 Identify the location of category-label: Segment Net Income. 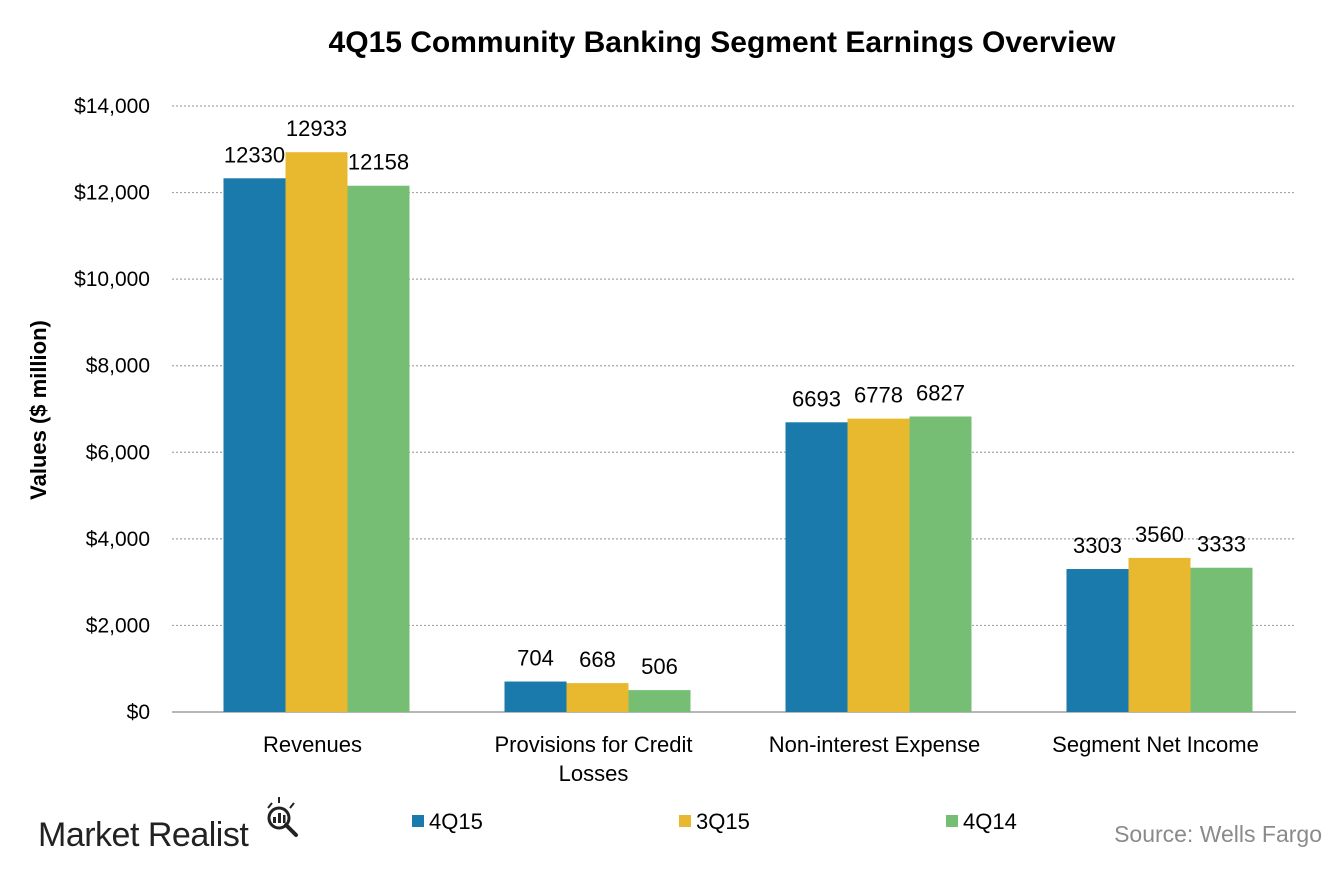
(1155, 744).